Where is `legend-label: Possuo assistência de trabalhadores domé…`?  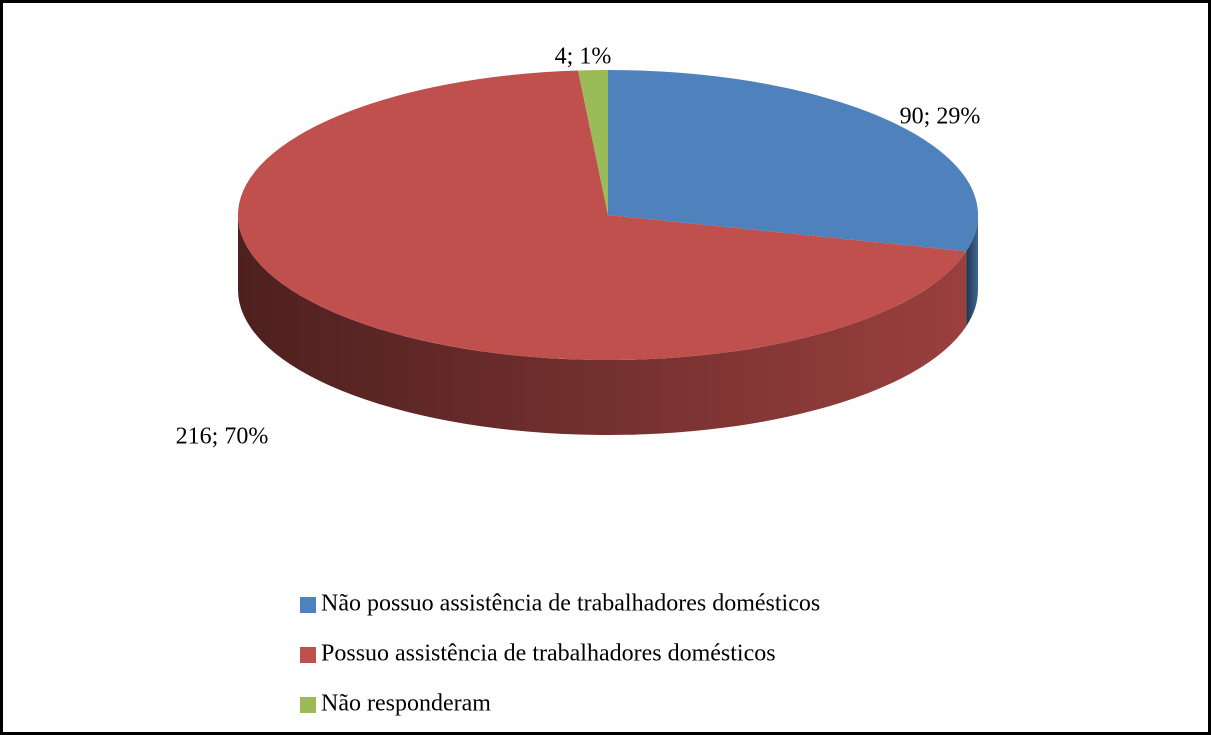 legend-label: Possuo assistência de trabalhadores domé… is located at coordinates (548, 654).